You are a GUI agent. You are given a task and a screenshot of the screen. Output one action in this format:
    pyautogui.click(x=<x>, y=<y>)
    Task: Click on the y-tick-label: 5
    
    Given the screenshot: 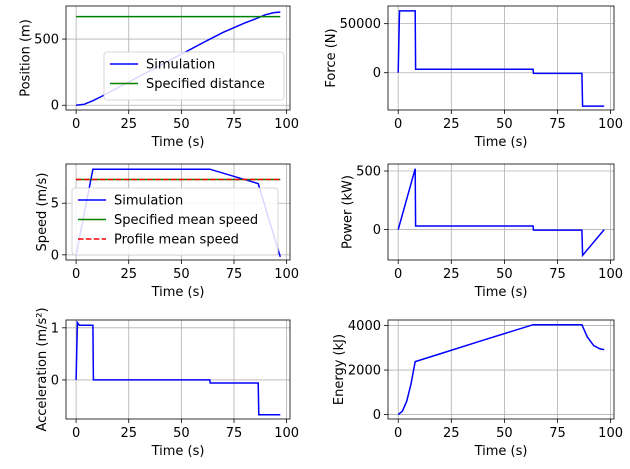 What is the action you would take?
    pyautogui.click(x=55, y=204)
    